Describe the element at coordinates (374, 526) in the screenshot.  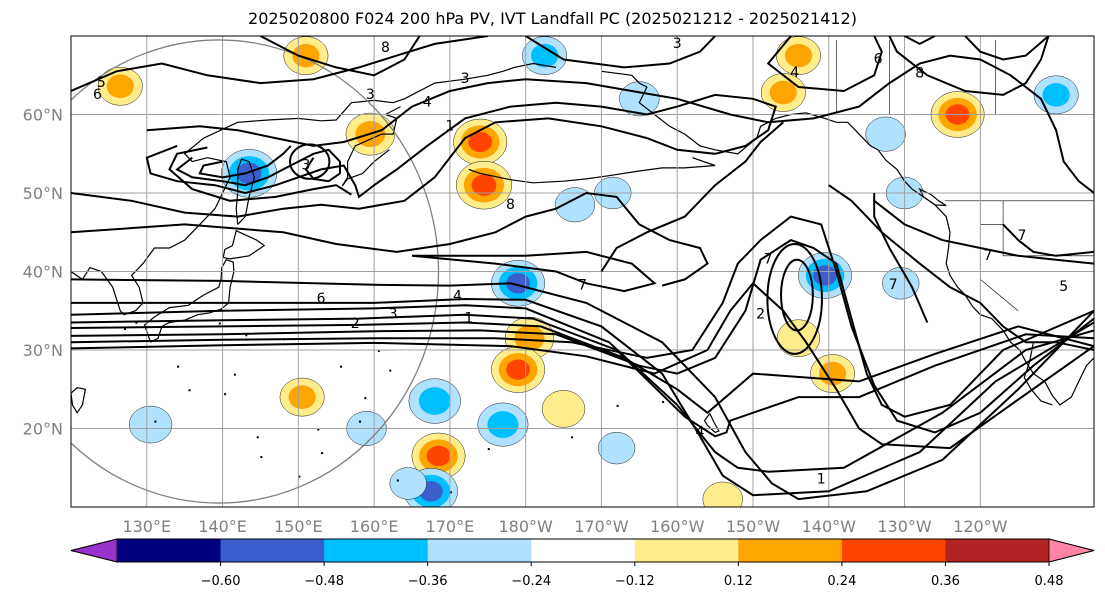
I see `x-tick-label: 160°E` at that location.